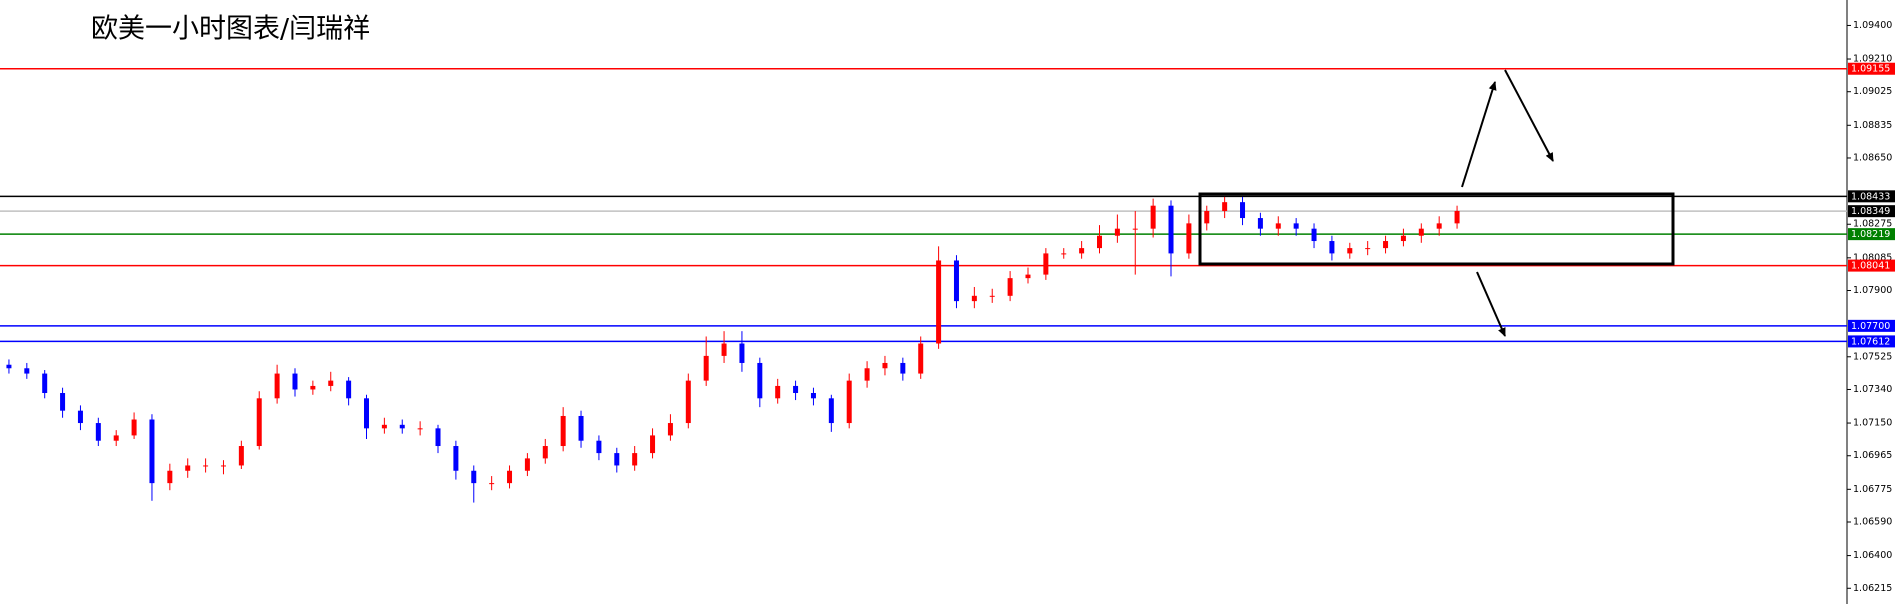 This screenshot has height=604, width=1895. Describe the element at coordinates (1872, 290) in the screenshot. I see `y-tick-label: 1.07900` at that location.